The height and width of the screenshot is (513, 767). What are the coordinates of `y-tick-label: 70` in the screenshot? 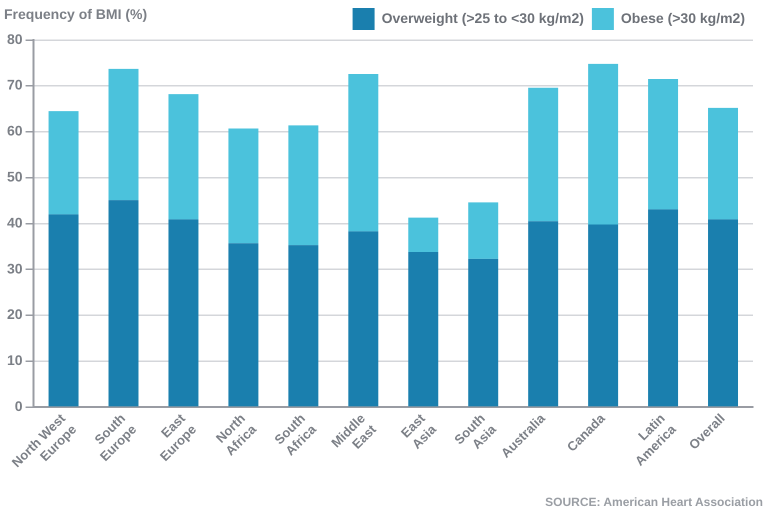 It's located at (14, 84).